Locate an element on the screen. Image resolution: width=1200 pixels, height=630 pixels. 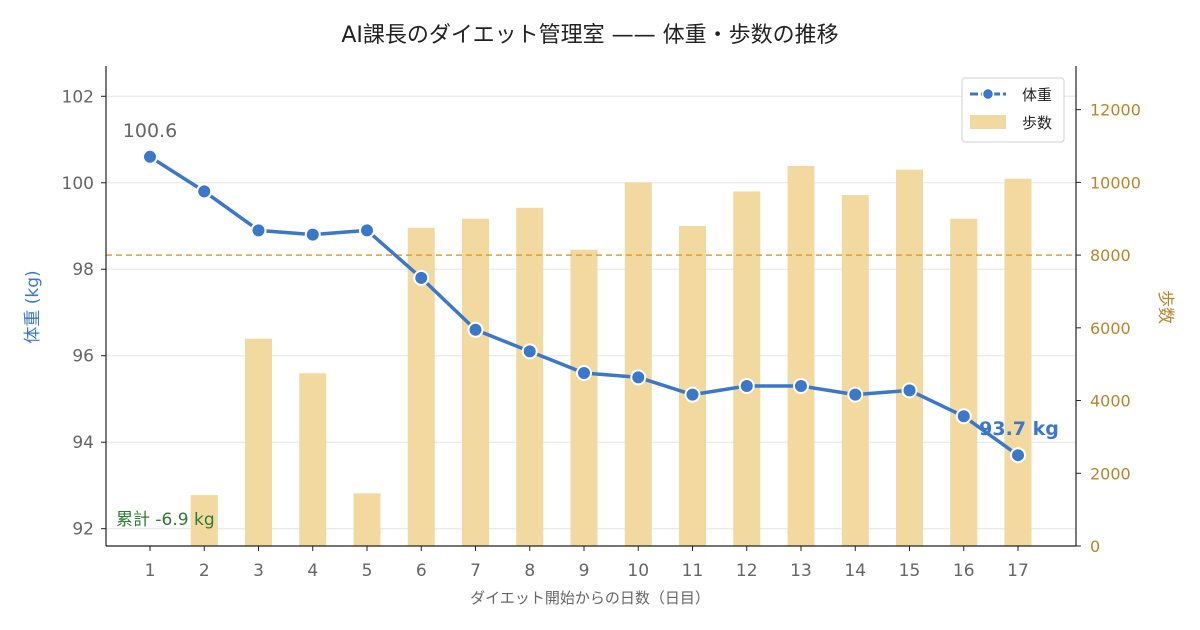
y-tick-label-right: 12000 is located at coordinates (1115, 110).